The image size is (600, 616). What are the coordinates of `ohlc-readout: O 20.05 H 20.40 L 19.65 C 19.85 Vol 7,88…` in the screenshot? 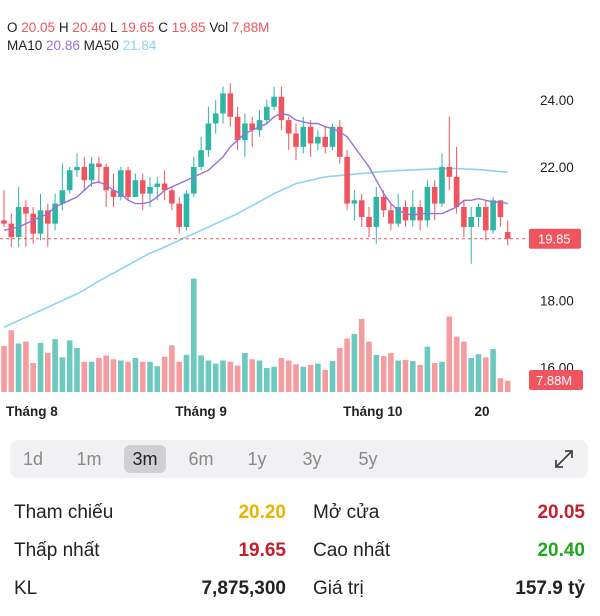 It's located at (138, 27).